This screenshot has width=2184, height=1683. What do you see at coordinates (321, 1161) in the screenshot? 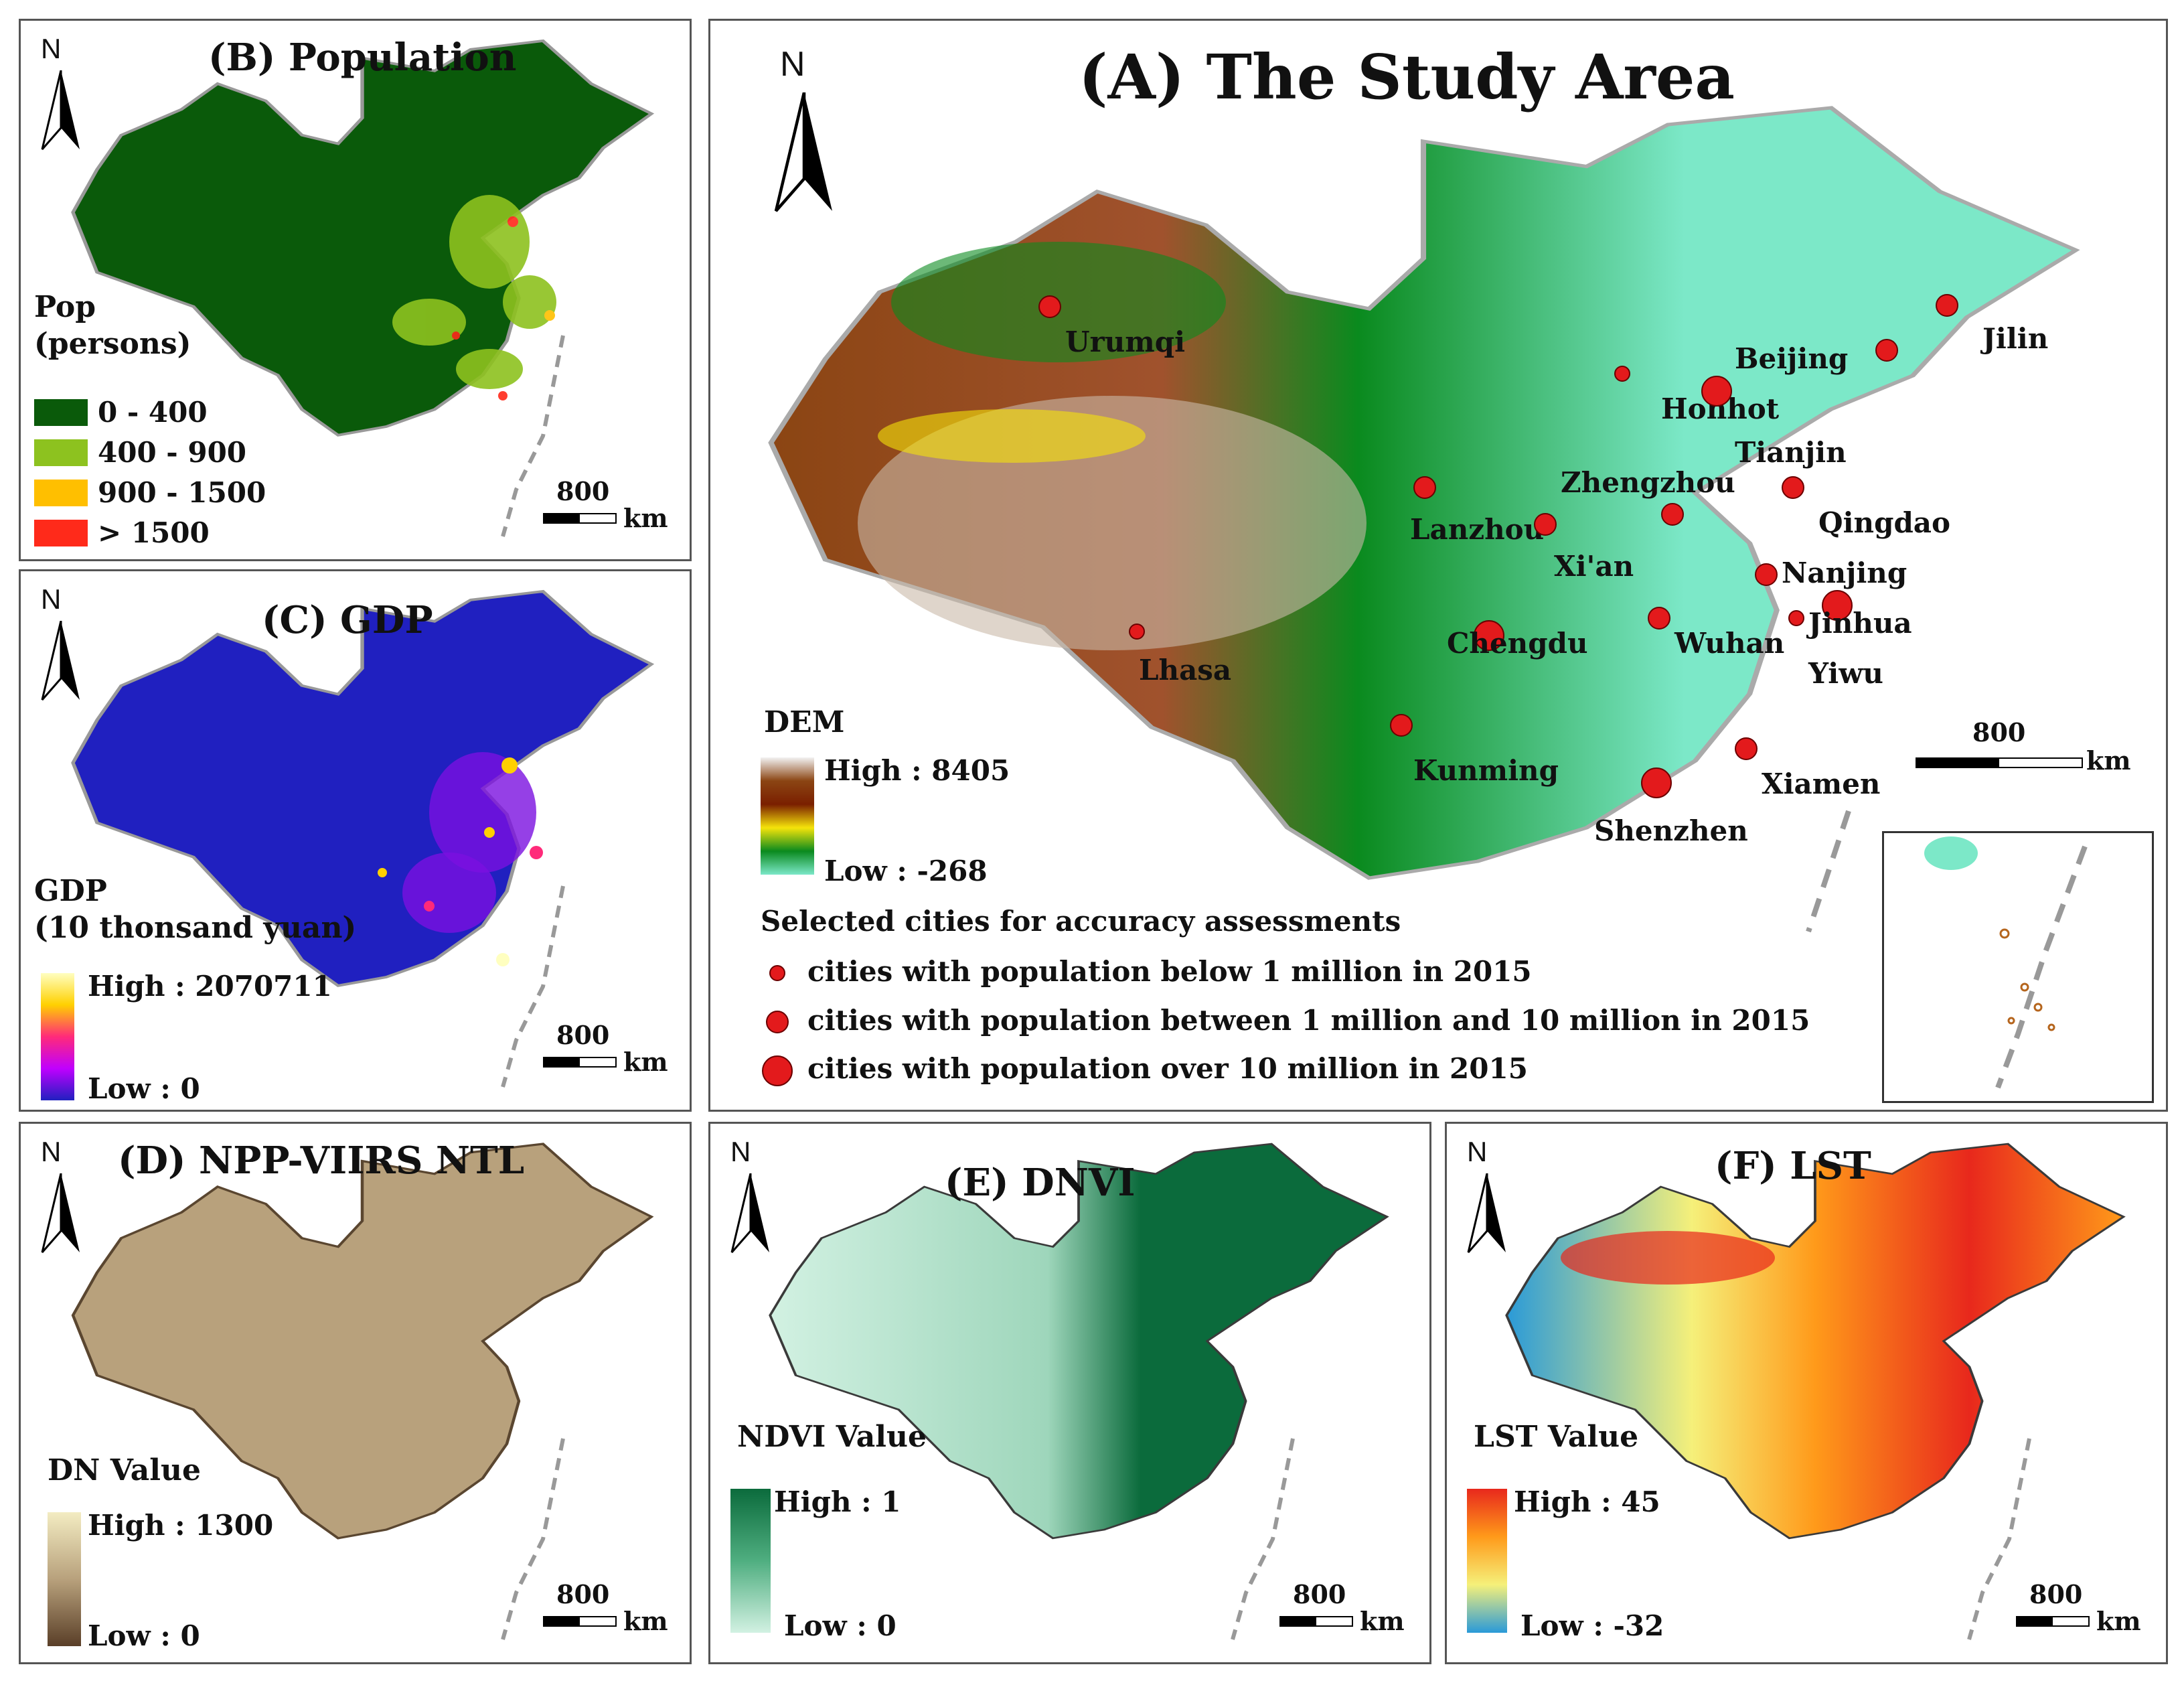
I see `ntl-title: (D) NPP-VIIRS NTL` at bounding box center [321, 1161].